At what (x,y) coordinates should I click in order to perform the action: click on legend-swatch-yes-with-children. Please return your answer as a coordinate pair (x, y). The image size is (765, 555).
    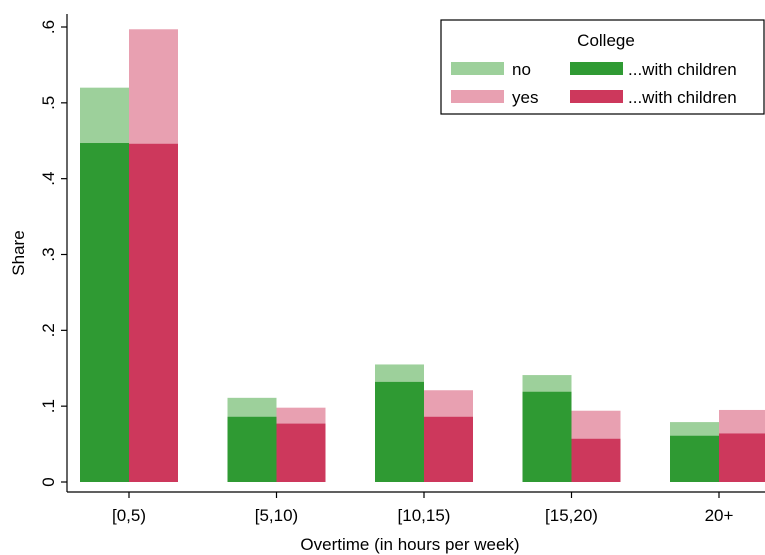
    Looking at the image, I should click on (596, 96).